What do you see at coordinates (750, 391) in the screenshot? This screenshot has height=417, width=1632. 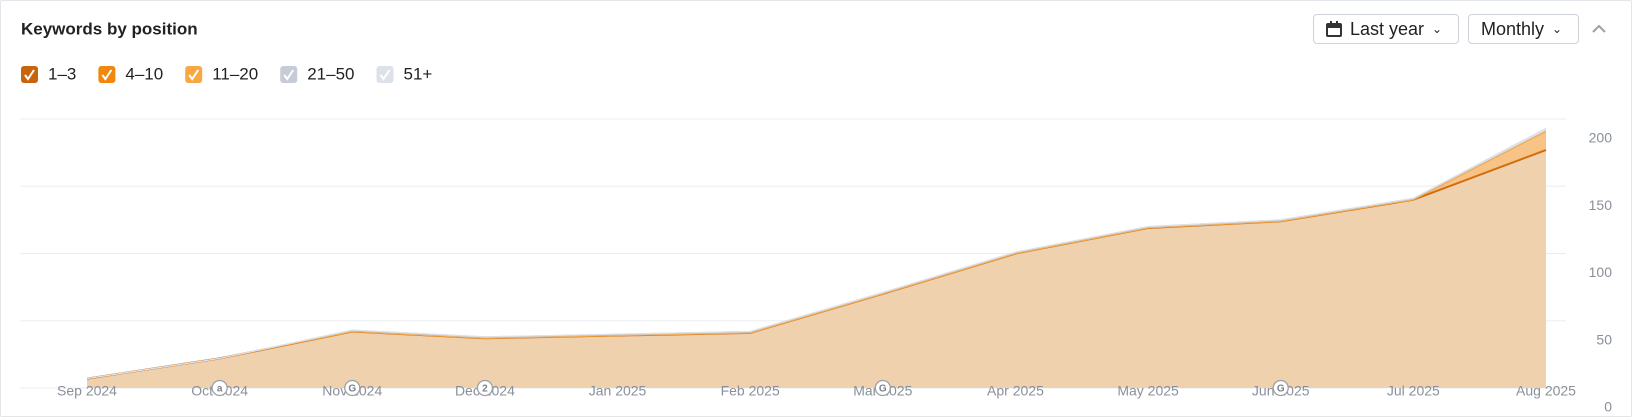 I see `x-tick-label: Feb 2025` at bounding box center [750, 391].